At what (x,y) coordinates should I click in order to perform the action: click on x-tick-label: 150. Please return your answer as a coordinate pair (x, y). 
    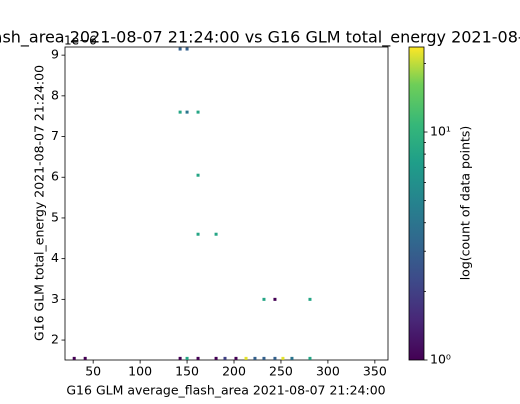
    Looking at the image, I should click on (187, 371).